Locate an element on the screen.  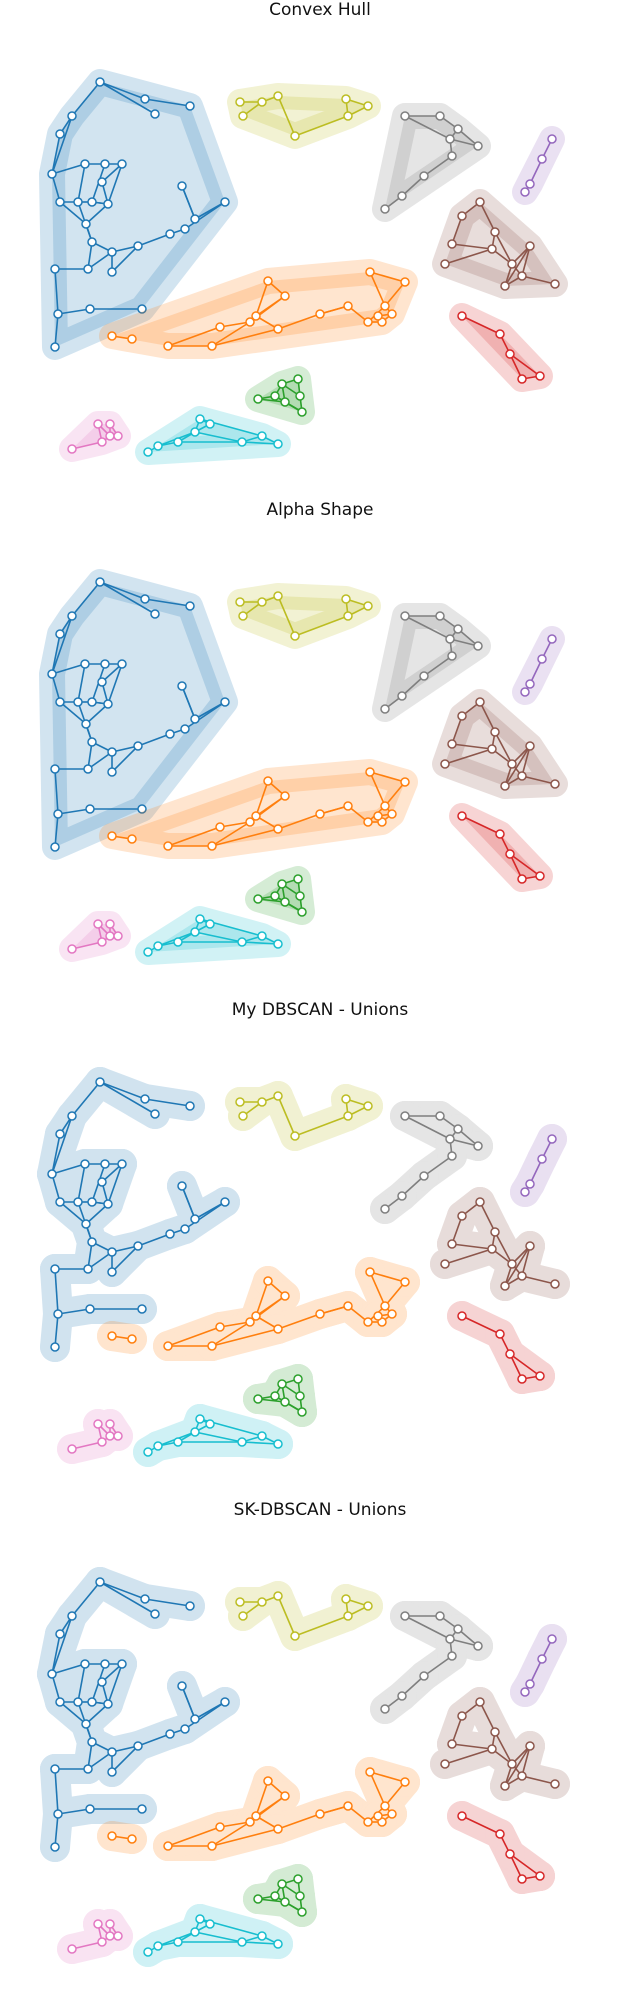
cluster-union is located at coordinates (280, 1895).